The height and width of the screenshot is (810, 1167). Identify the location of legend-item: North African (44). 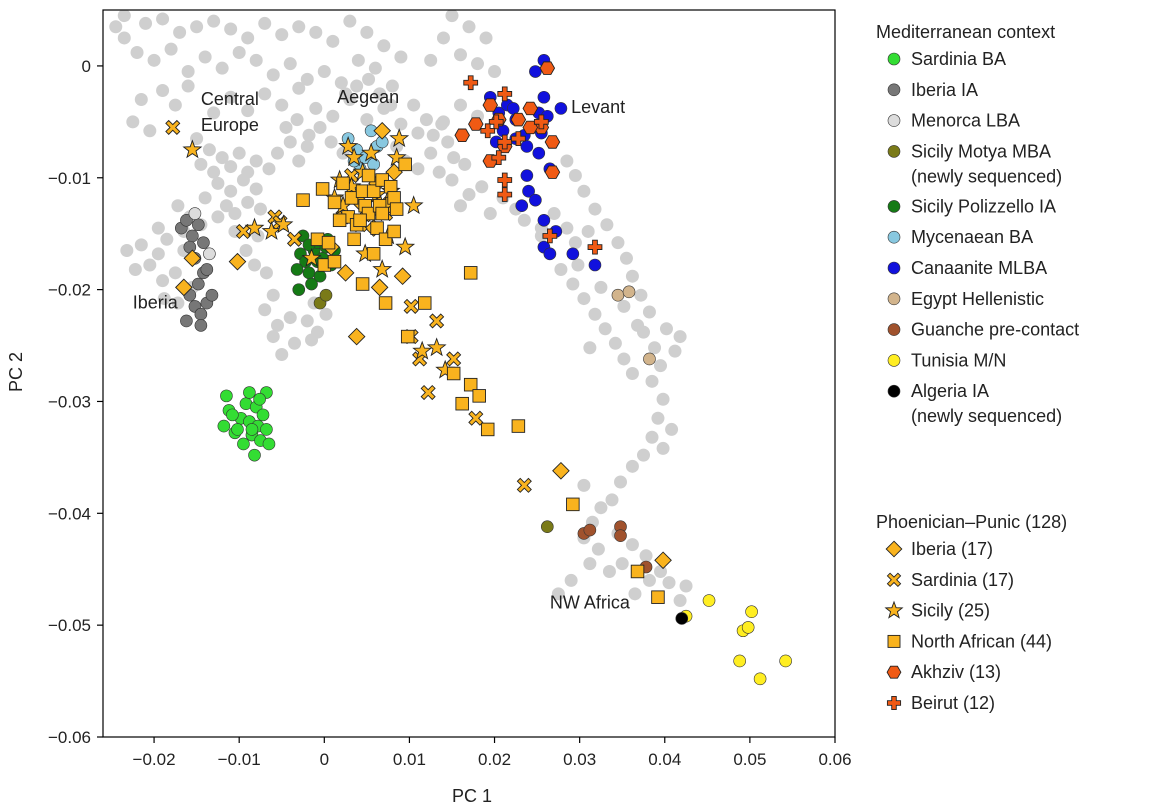
(969, 641).